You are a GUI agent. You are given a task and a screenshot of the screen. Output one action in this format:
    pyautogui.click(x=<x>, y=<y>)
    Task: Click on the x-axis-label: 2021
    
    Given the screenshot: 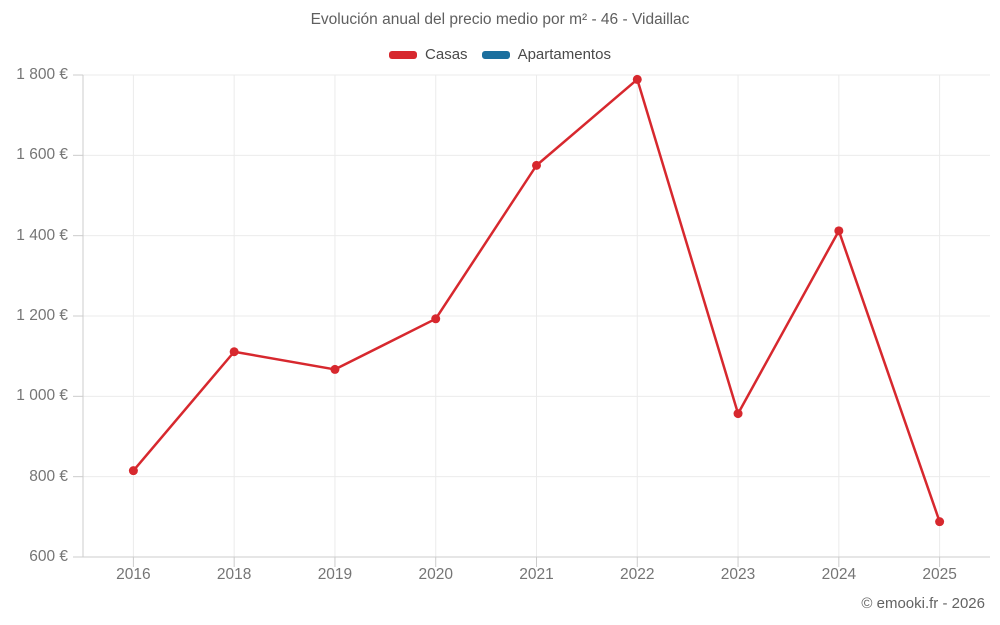 What is the action you would take?
    pyautogui.click(x=536, y=574)
    